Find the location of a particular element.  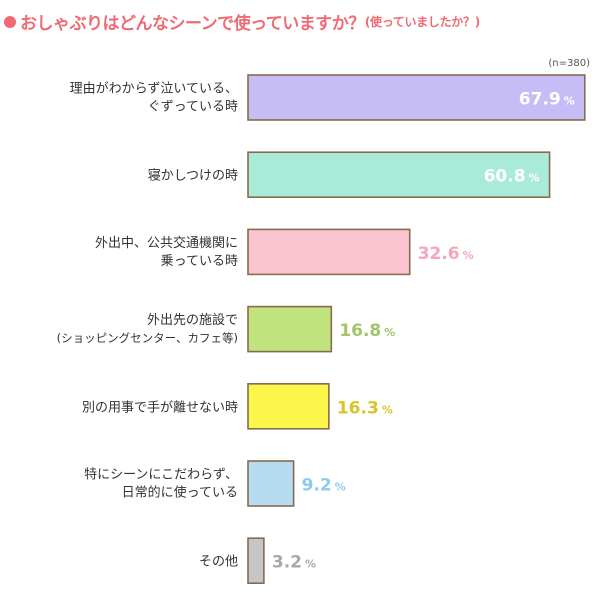

value-label-6: 9.2% is located at coordinates (324, 486).